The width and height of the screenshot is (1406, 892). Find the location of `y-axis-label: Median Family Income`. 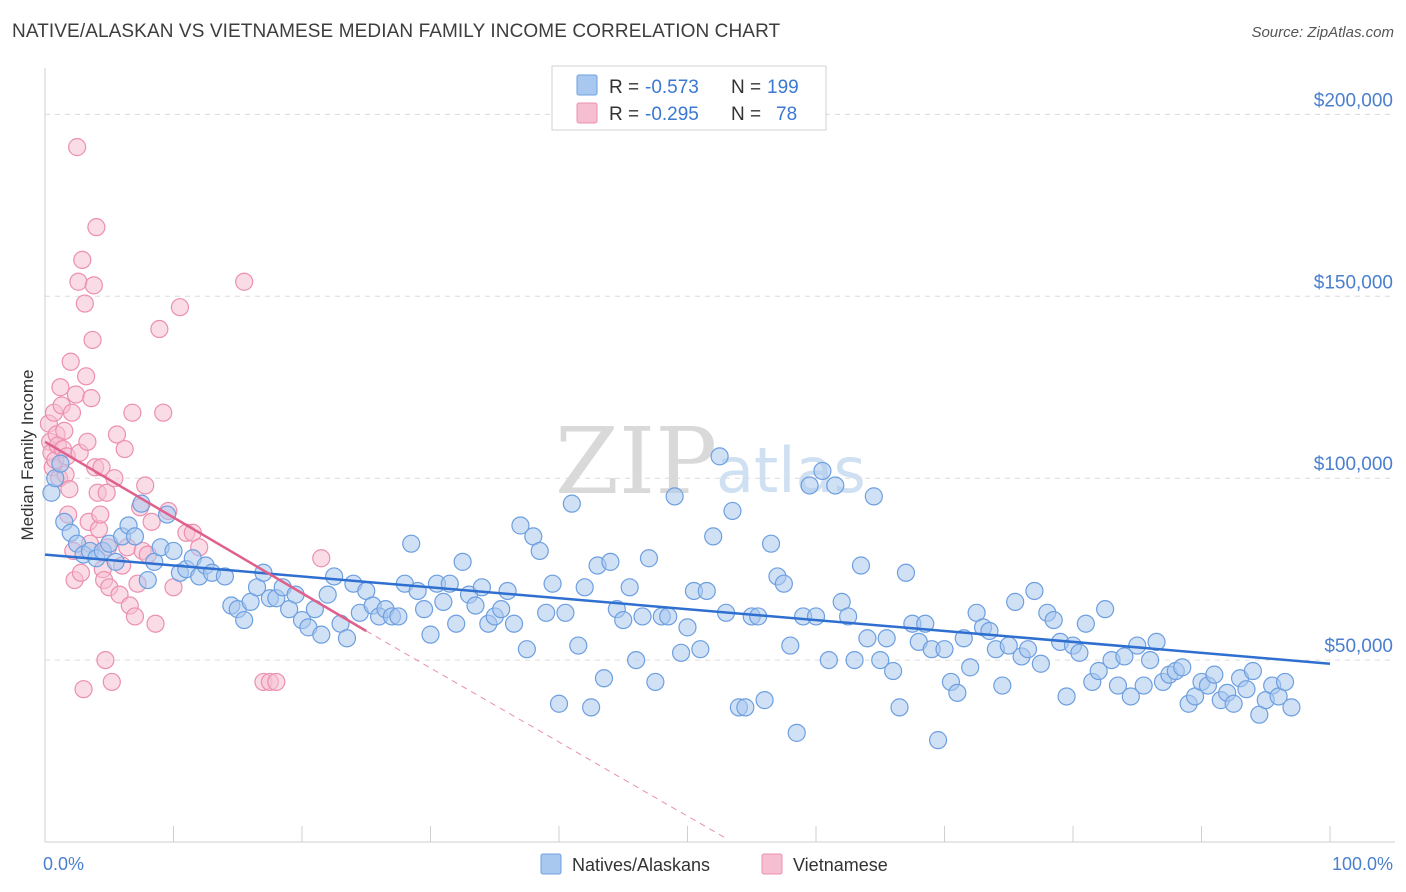

y-axis-label: Median Family Income is located at coordinates (27, 454).